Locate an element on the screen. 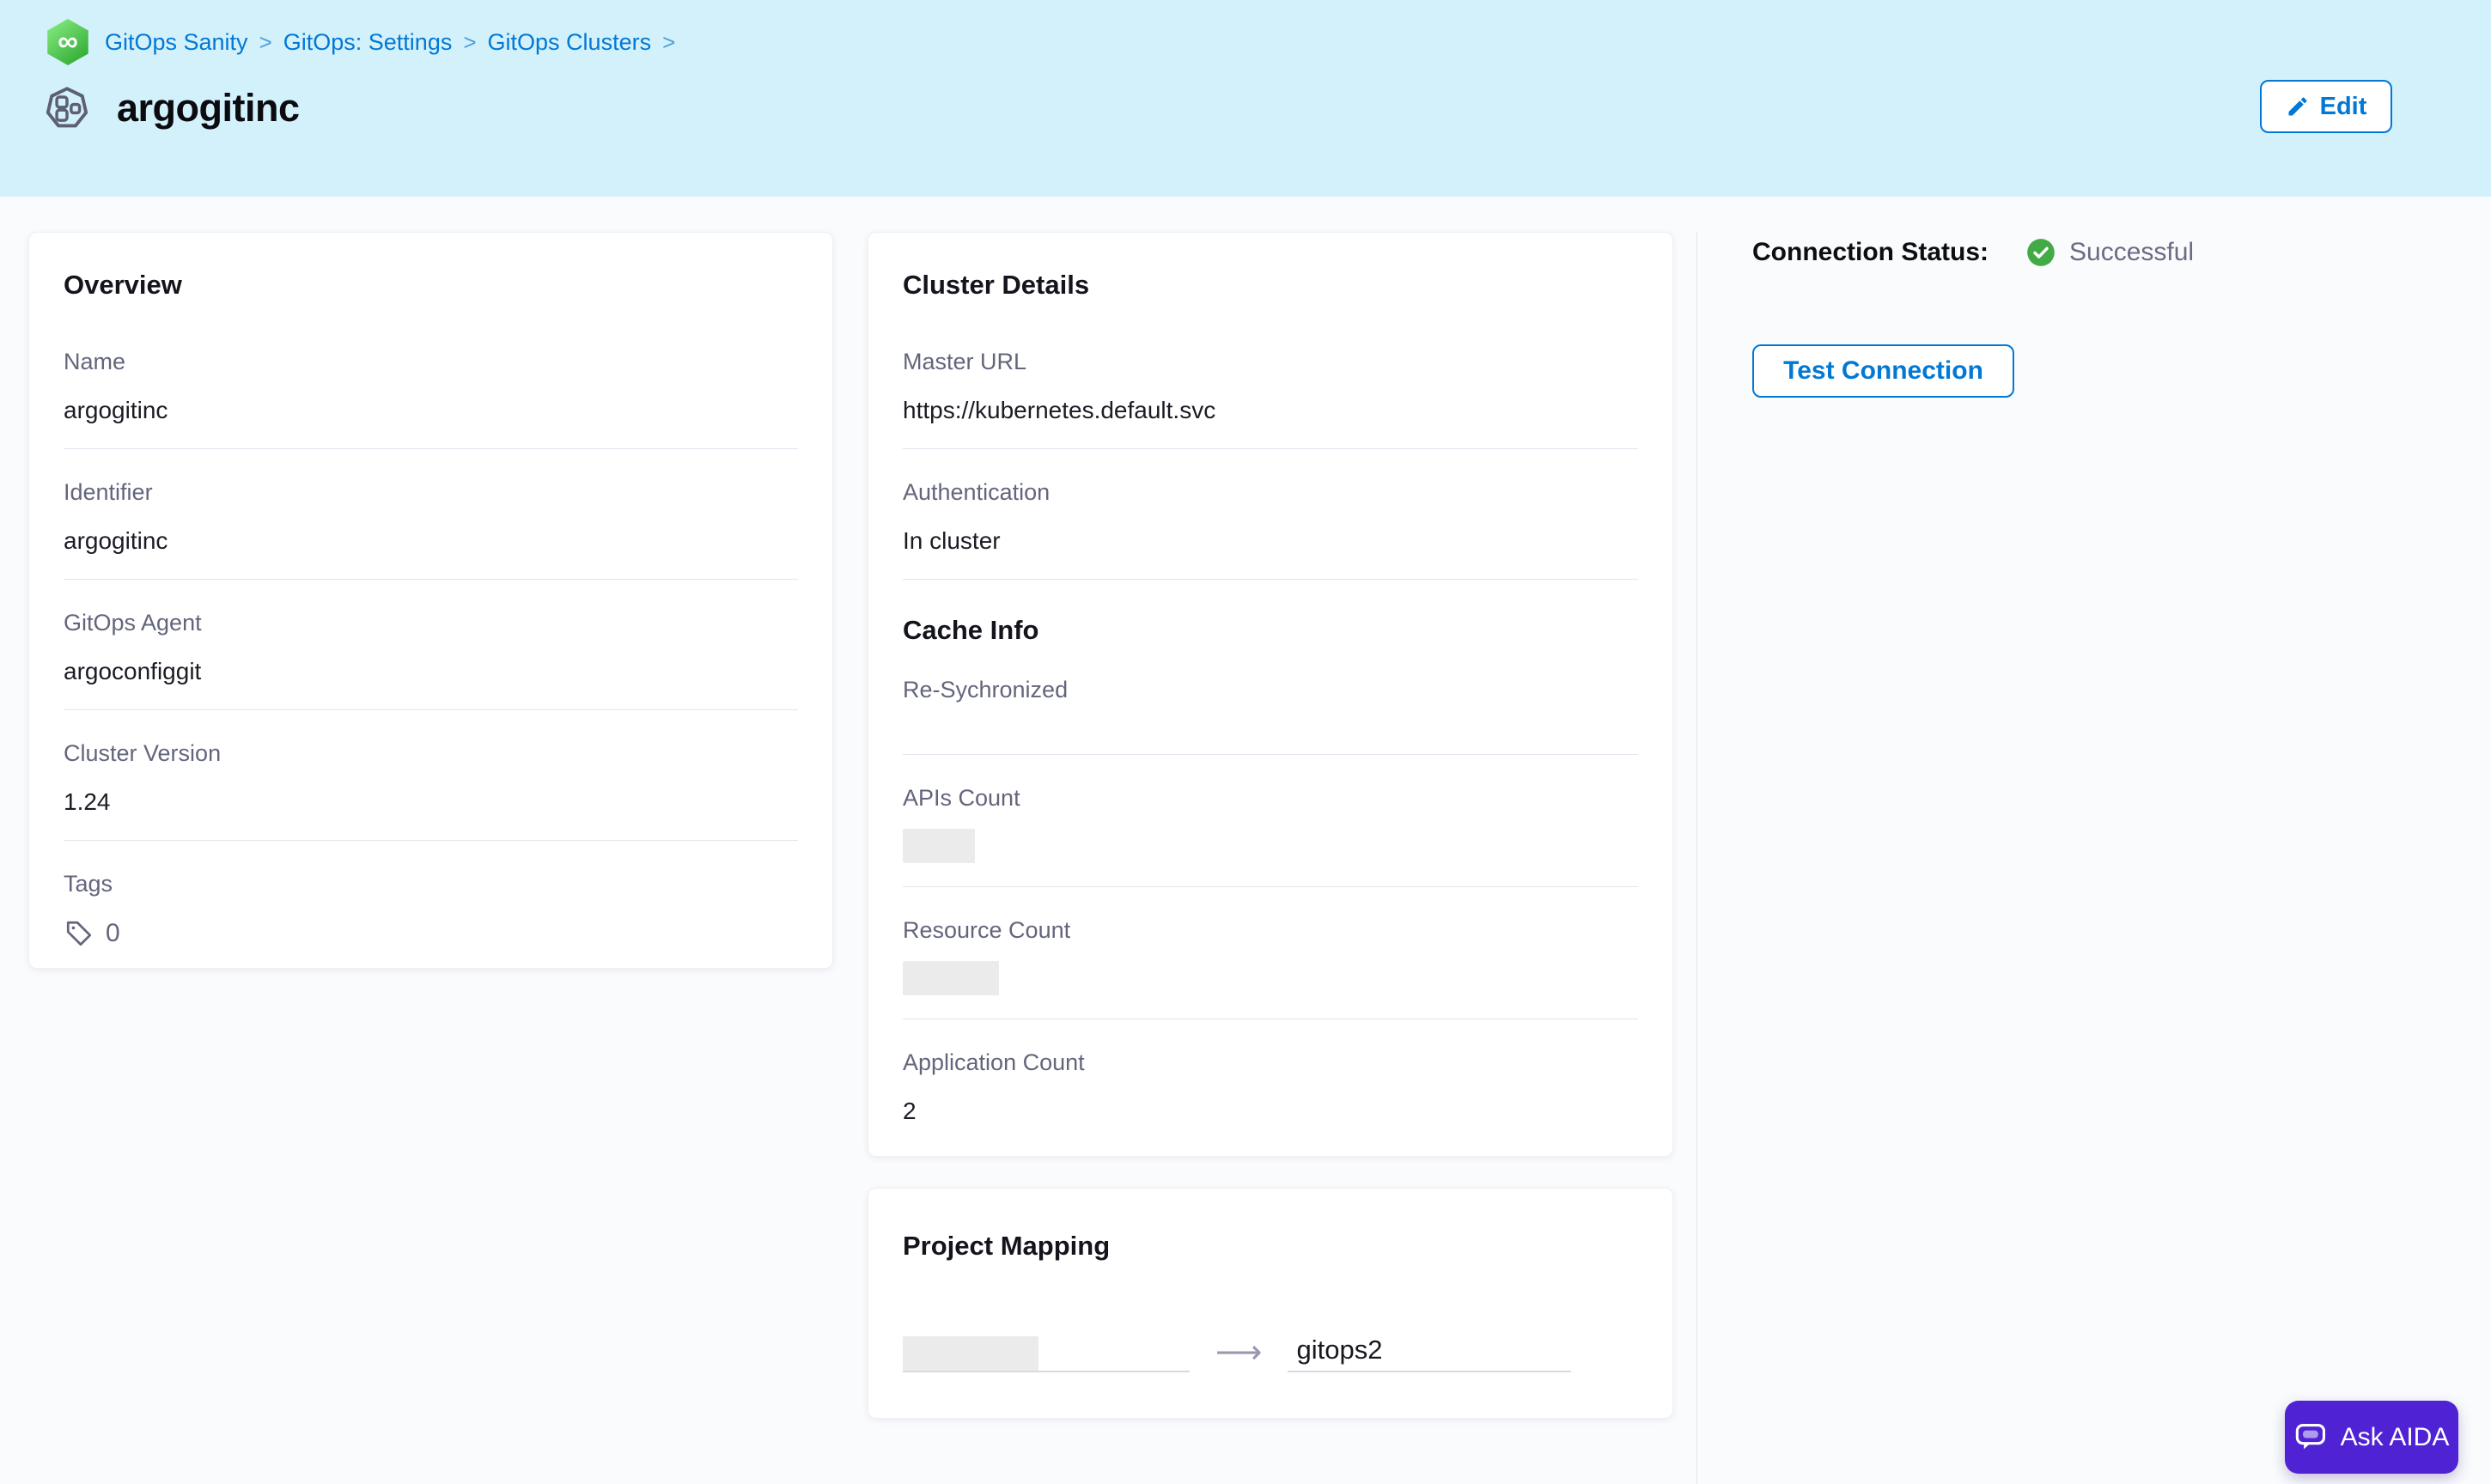 This screenshot has width=2491, height=1484. tag-icon is located at coordinates (79, 933).